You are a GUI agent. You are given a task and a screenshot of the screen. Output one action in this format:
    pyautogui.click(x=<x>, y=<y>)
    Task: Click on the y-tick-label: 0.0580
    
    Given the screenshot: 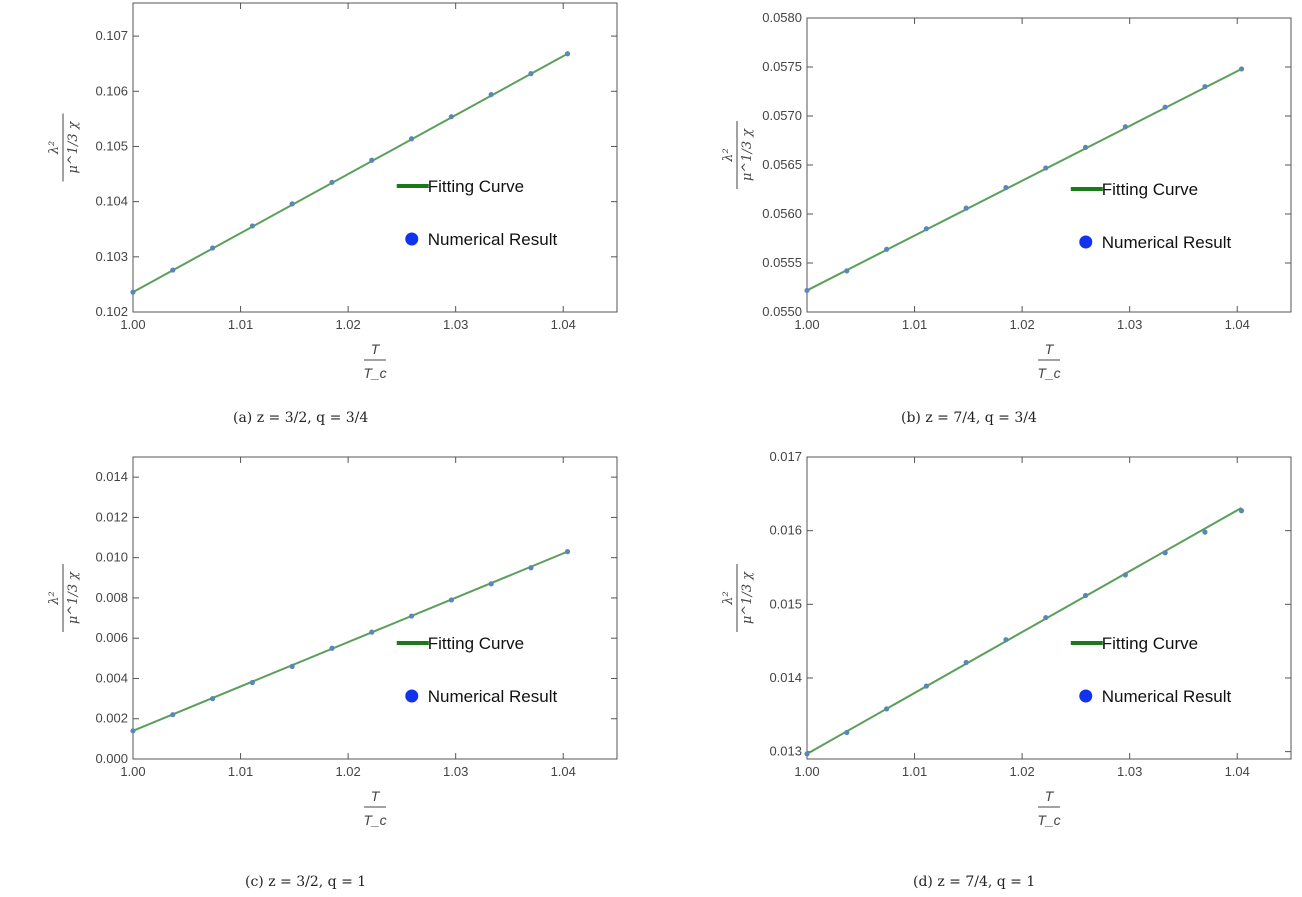 What is the action you would take?
    pyautogui.click(x=782, y=17)
    